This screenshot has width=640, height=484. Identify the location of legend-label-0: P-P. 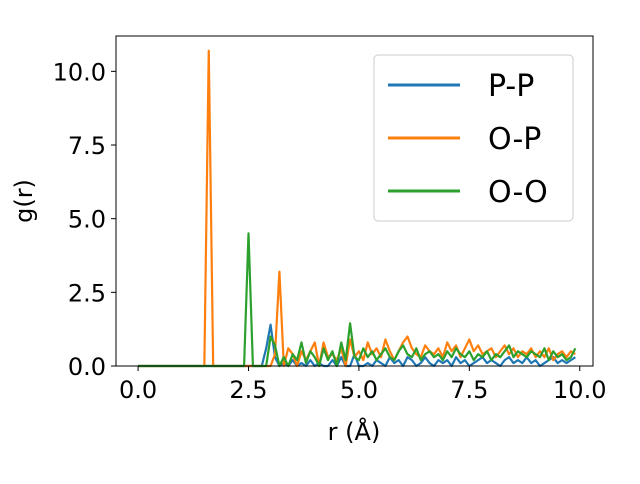
(511, 86).